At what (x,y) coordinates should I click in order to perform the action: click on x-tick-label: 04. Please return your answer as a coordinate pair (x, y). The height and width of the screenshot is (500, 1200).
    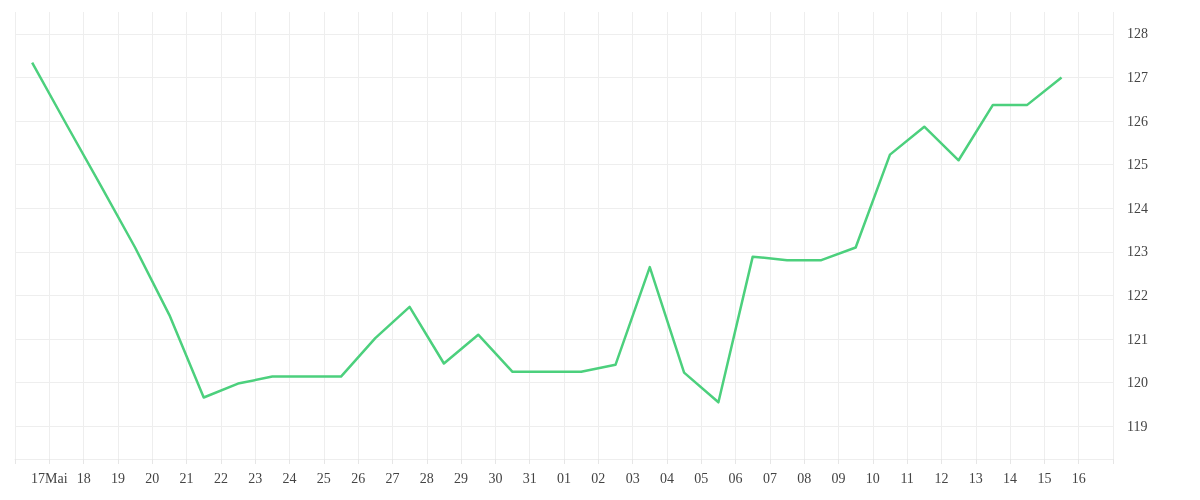
    Looking at the image, I should click on (666, 478).